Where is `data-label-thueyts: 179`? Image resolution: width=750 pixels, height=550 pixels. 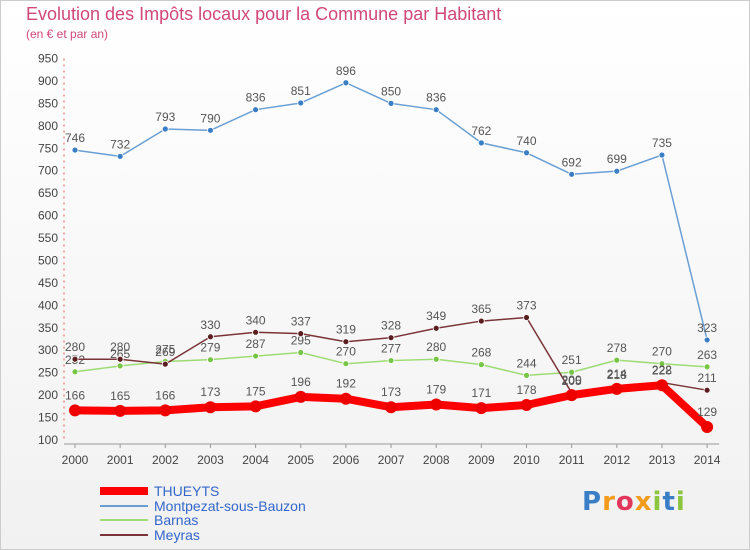
data-label-thueyts: 179 is located at coordinates (436, 390).